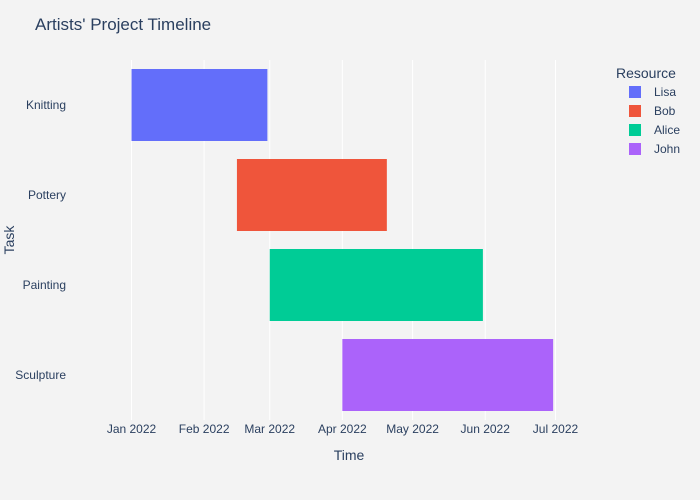 This screenshot has width=700, height=500. I want to click on x-tick-label: May 2022, so click(412, 429).